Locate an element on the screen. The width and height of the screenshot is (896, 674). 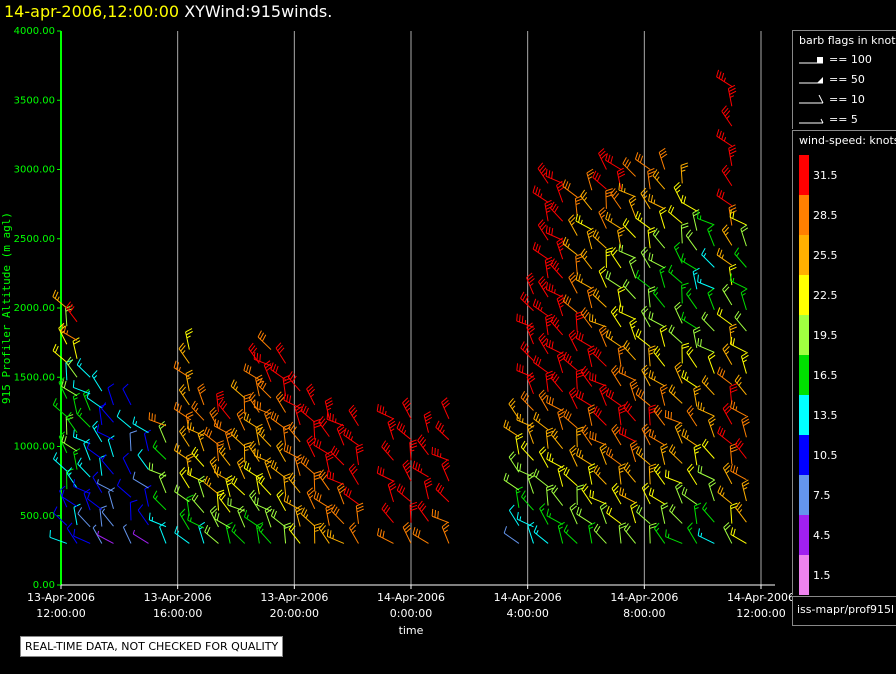
flag-legend-title: barb flags in knots is located at coordinates (847, 40).